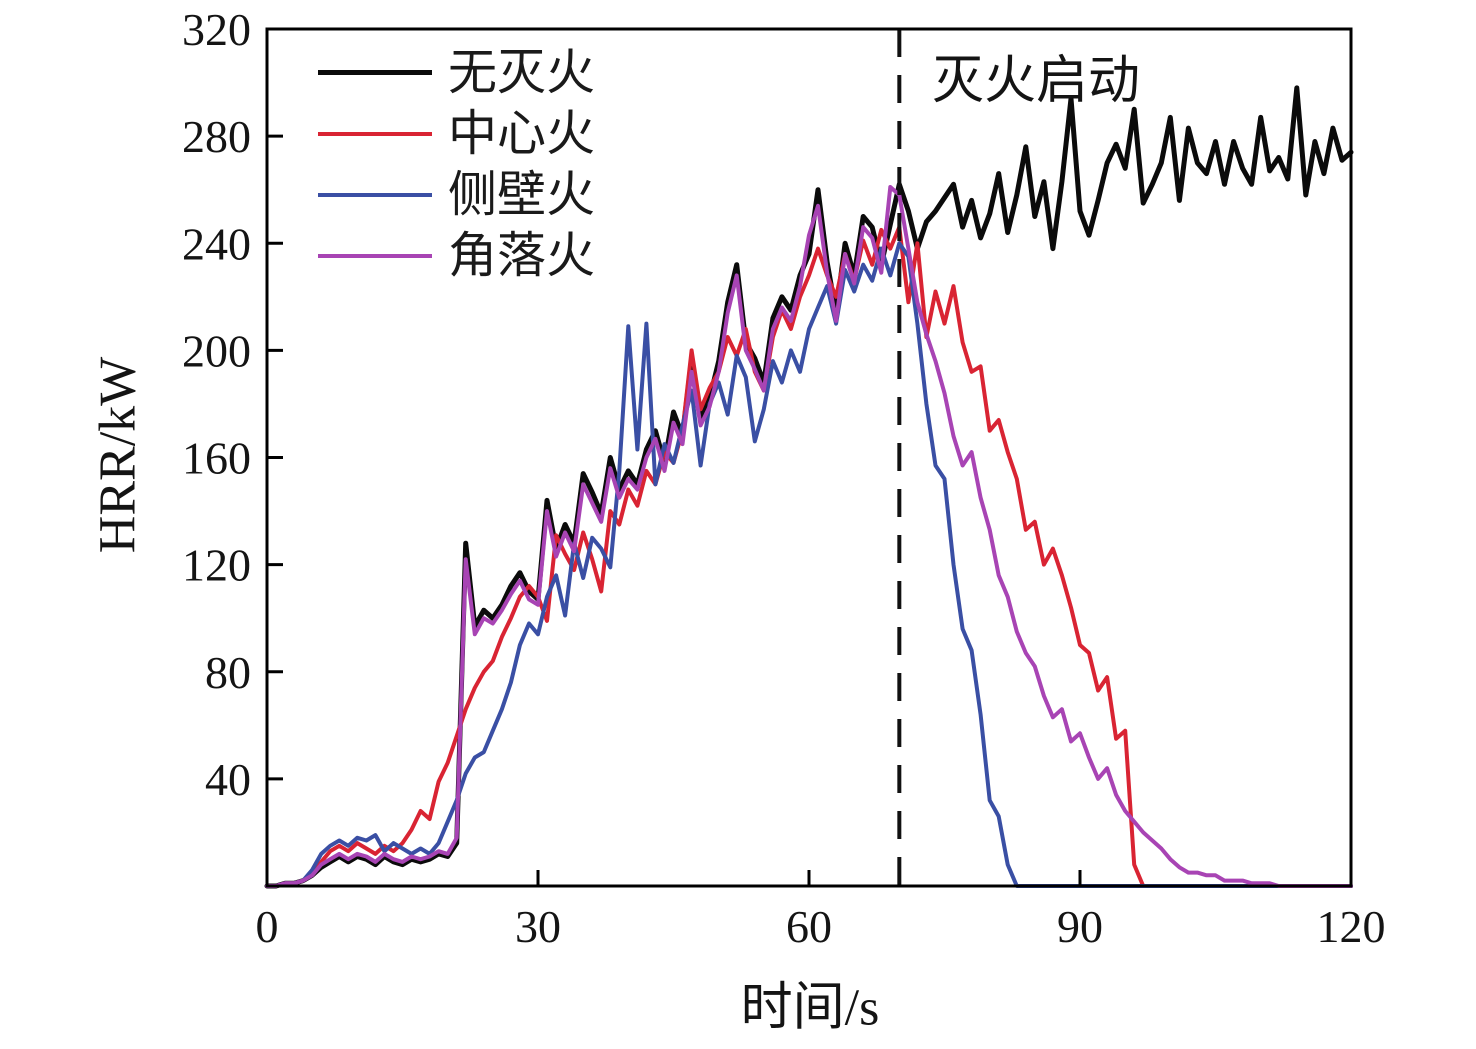 Image resolution: width=1476 pixels, height=1049 pixels. What do you see at coordinates (522, 72) in the screenshot?
I see `legend-label: 无灭火` at bounding box center [522, 72].